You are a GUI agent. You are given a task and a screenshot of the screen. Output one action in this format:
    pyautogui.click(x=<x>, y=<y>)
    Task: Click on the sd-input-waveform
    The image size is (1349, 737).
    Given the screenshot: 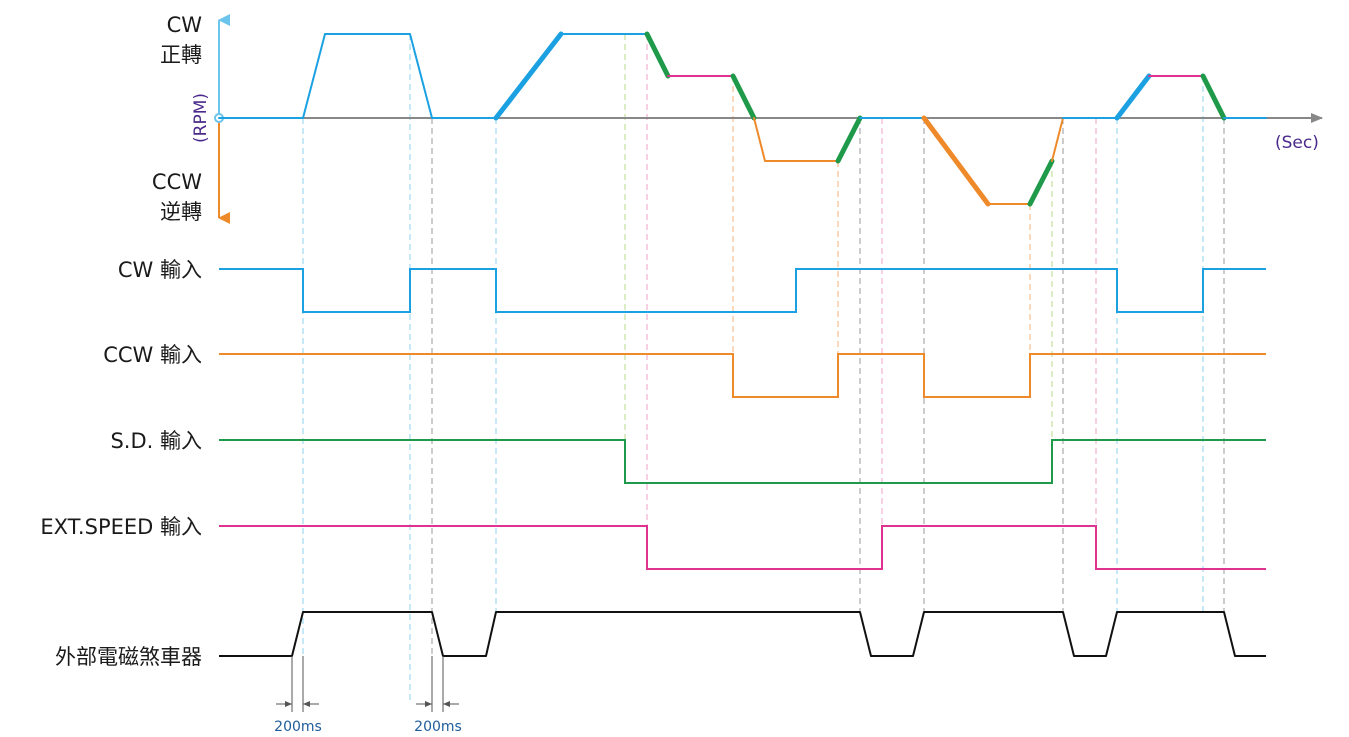 What is the action you would take?
    pyautogui.click(x=742, y=461)
    